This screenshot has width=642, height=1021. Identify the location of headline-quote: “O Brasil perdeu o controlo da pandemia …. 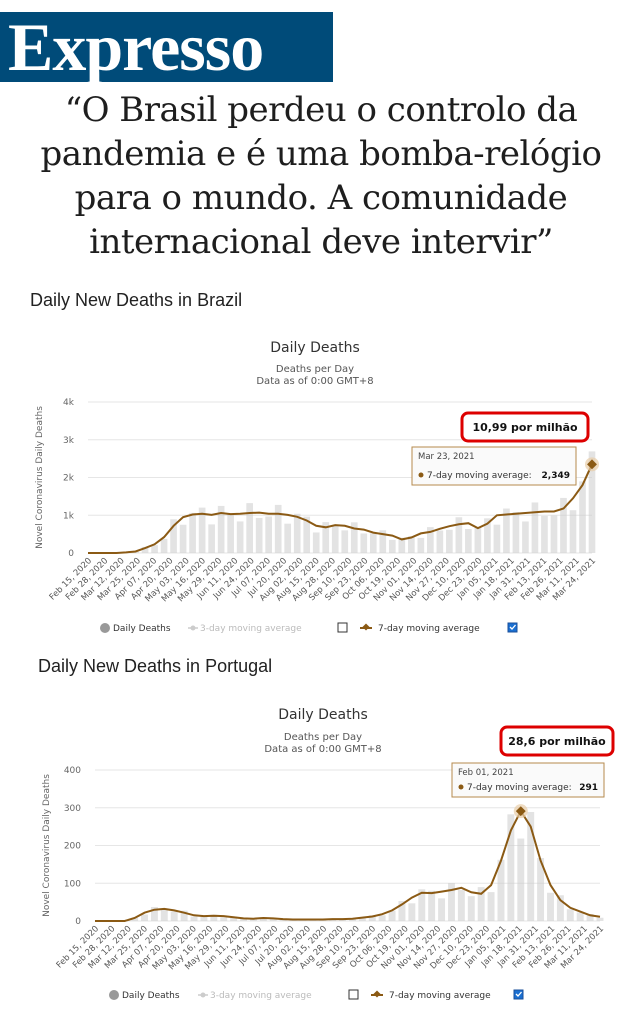
(321, 176).